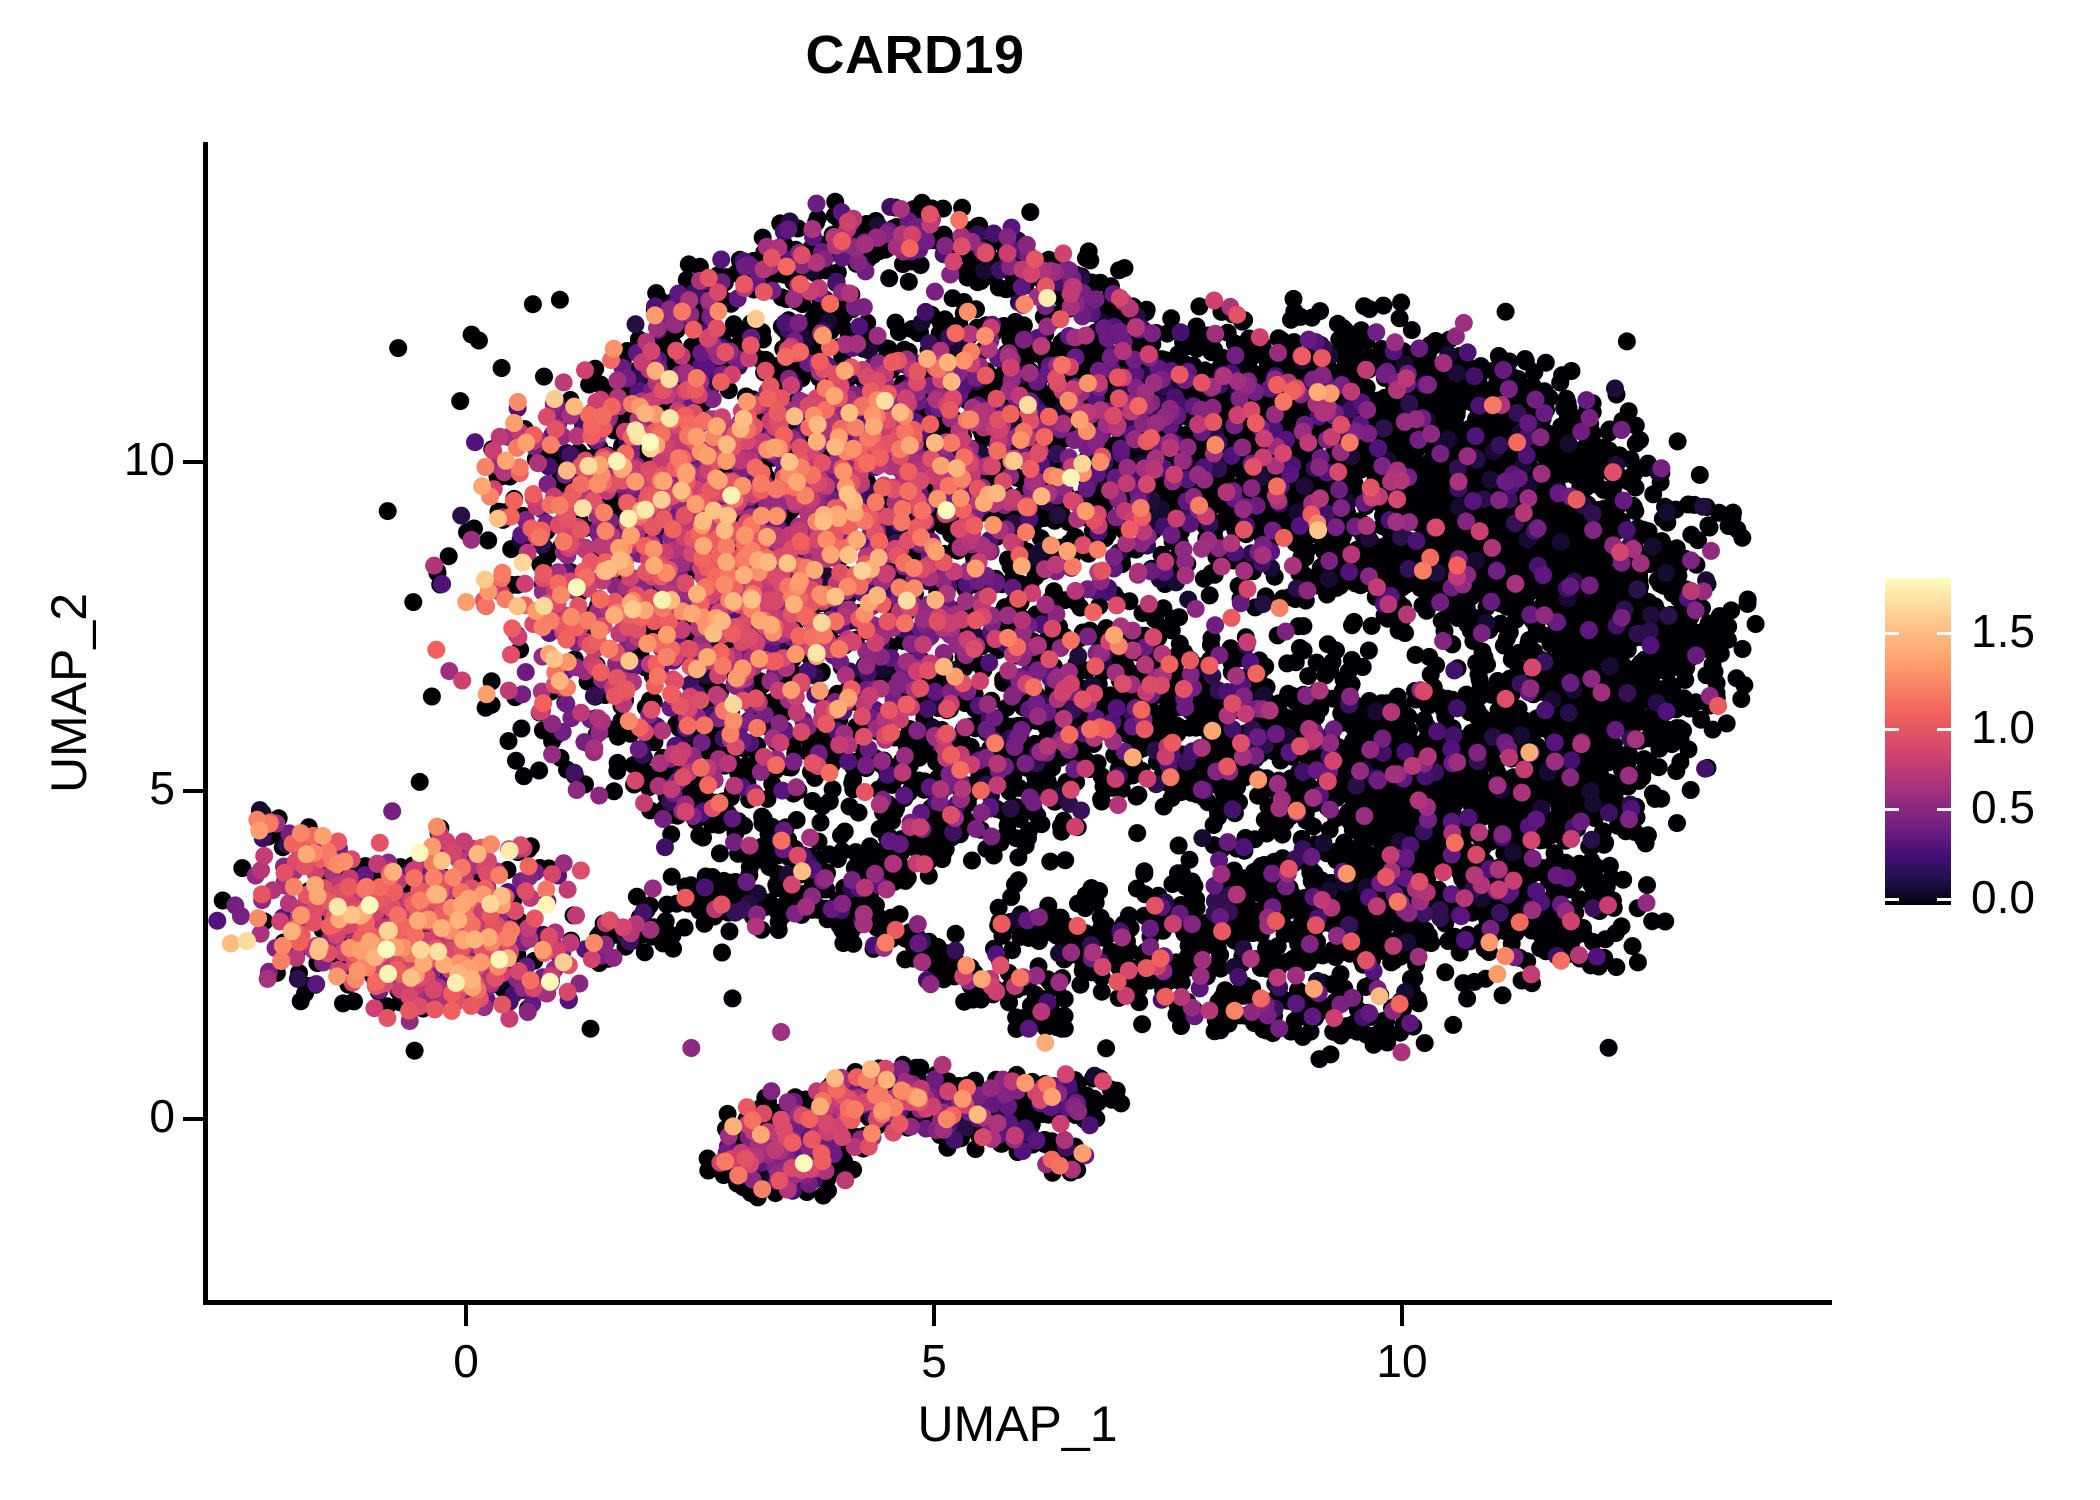 The height and width of the screenshot is (1500, 2100). I want to click on colorbar-label-1-0: 1.0, so click(2003, 727).